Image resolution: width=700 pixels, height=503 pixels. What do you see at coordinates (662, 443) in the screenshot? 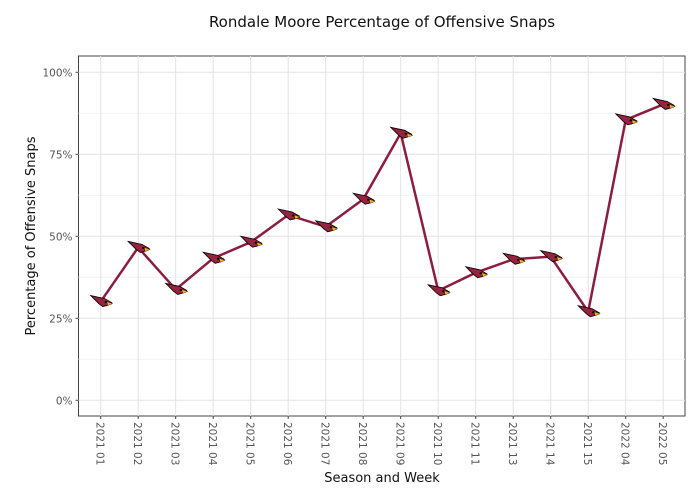
I see `x-tick-label: 2022 05` at bounding box center [662, 443].